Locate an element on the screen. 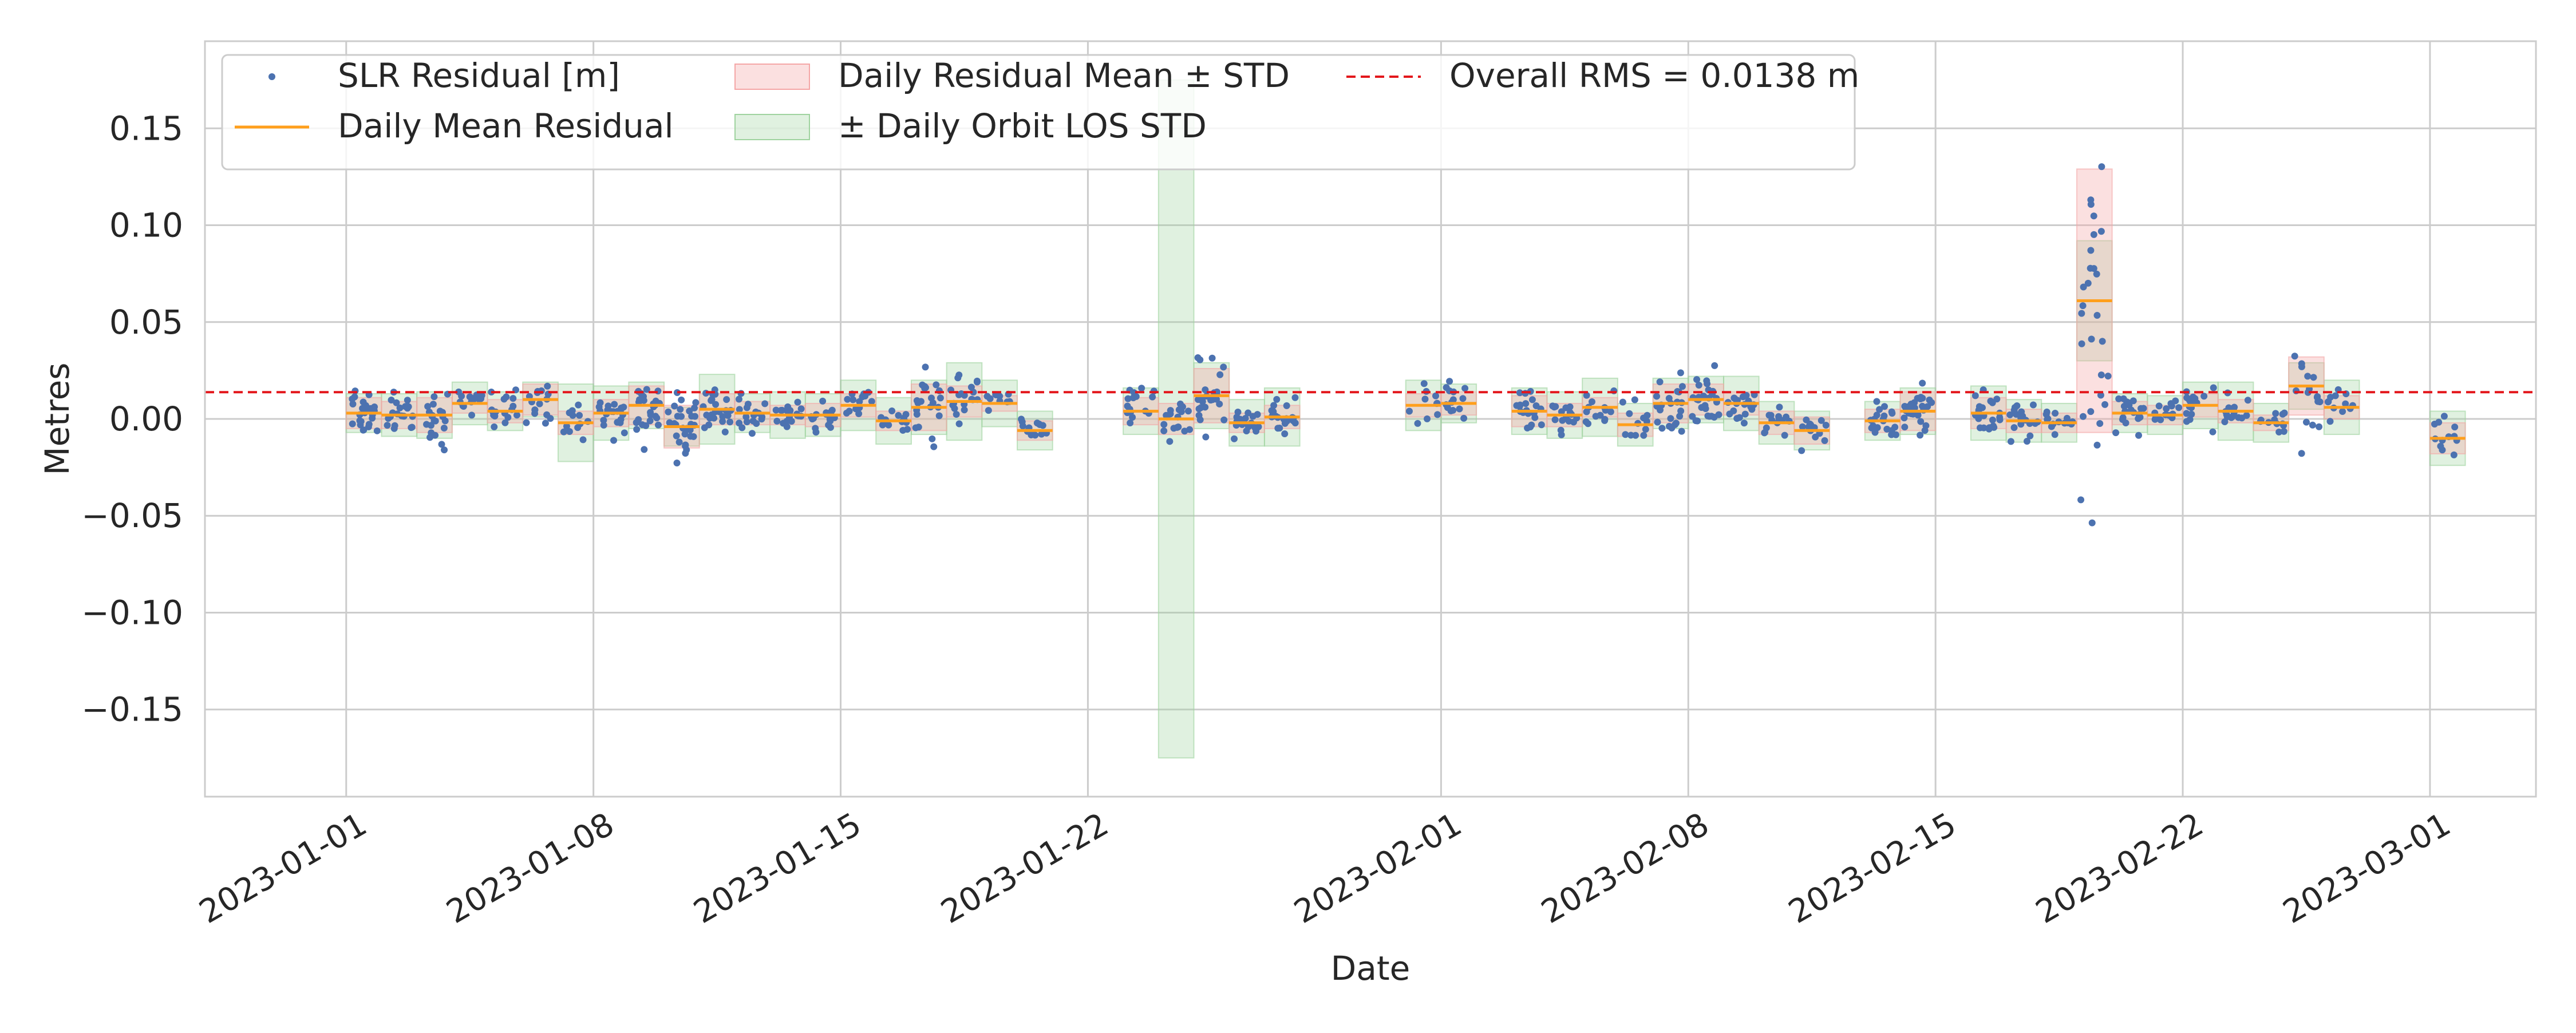 Image resolution: width=2576 pixels, height=1033 pixels. y-tick-label: 0.15 is located at coordinates (146, 129).